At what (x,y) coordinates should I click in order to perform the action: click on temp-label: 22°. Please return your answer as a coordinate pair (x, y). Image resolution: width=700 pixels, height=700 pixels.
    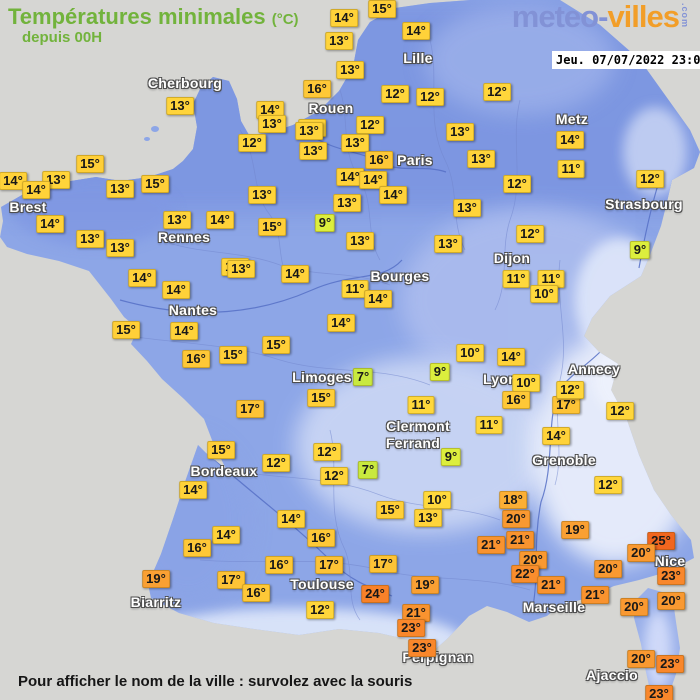
    Looking at the image, I should click on (525, 574).